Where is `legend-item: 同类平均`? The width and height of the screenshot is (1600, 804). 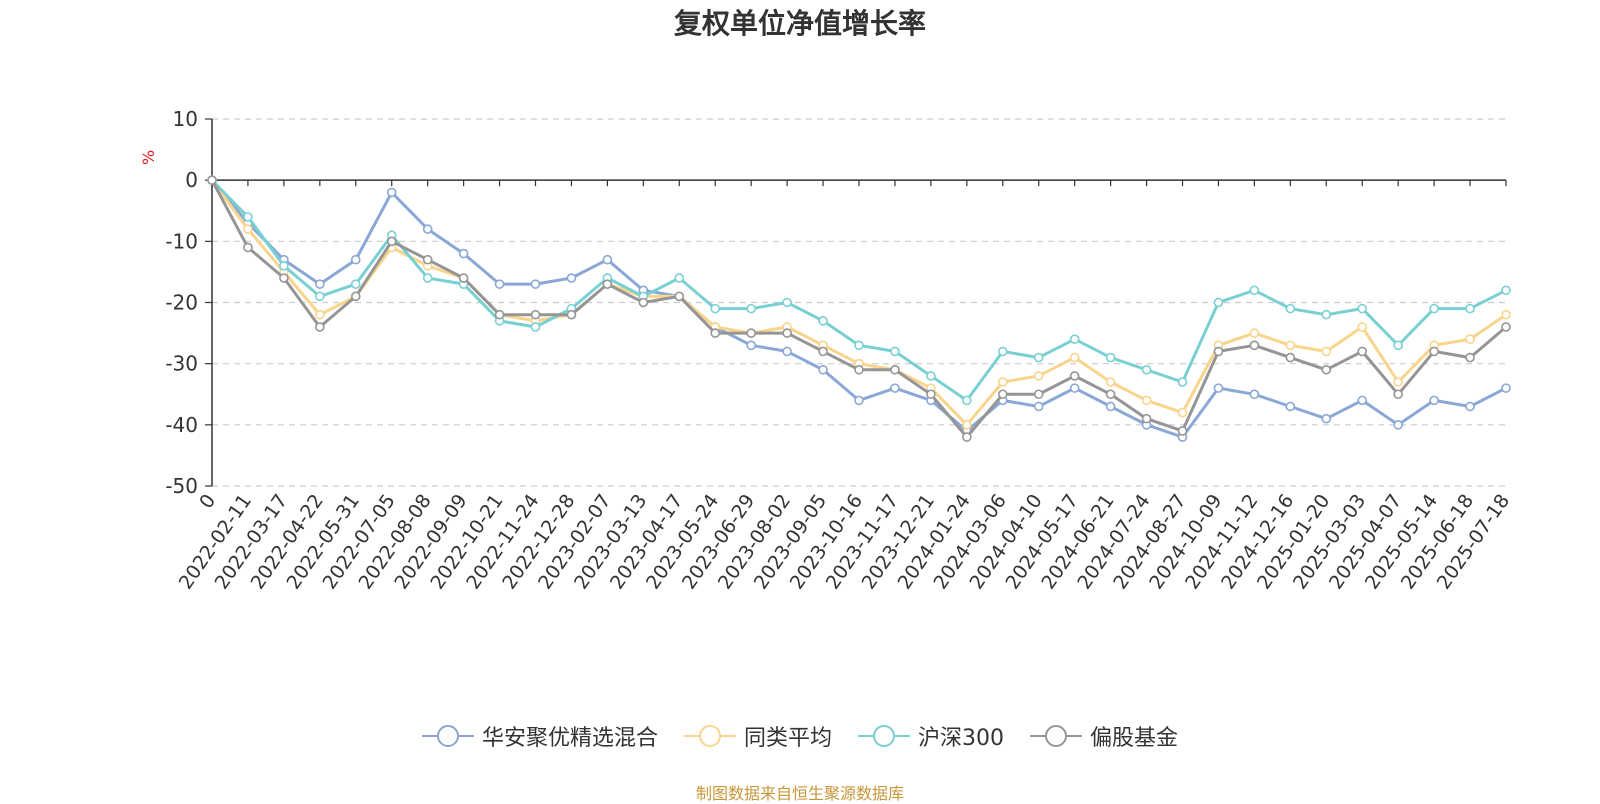
legend-item: 同类平均 is located at coordinates (757, 736).